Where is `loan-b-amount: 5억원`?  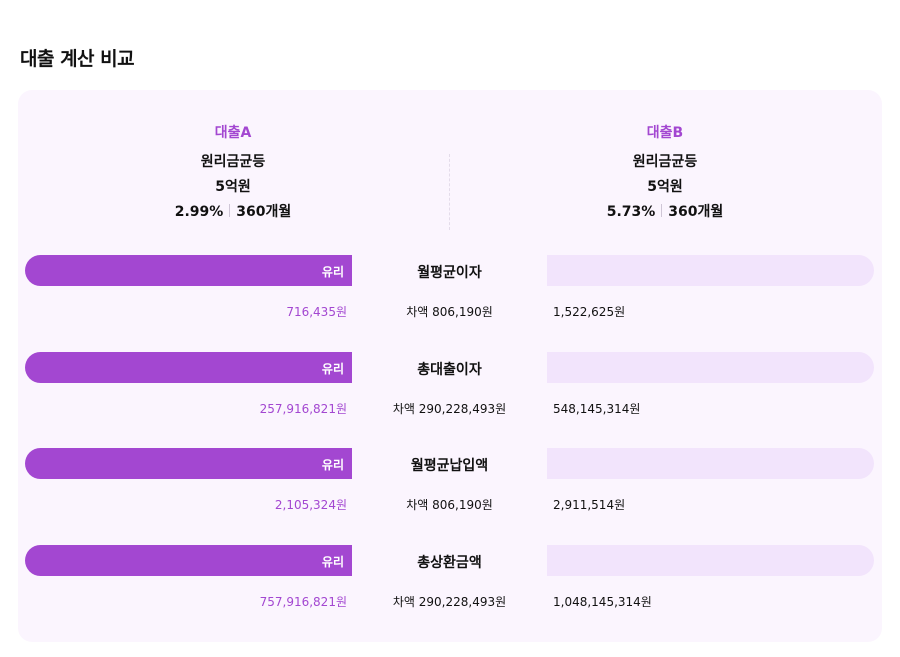 loan-b-amount: 5억원 is located at coordinates (665, 187).